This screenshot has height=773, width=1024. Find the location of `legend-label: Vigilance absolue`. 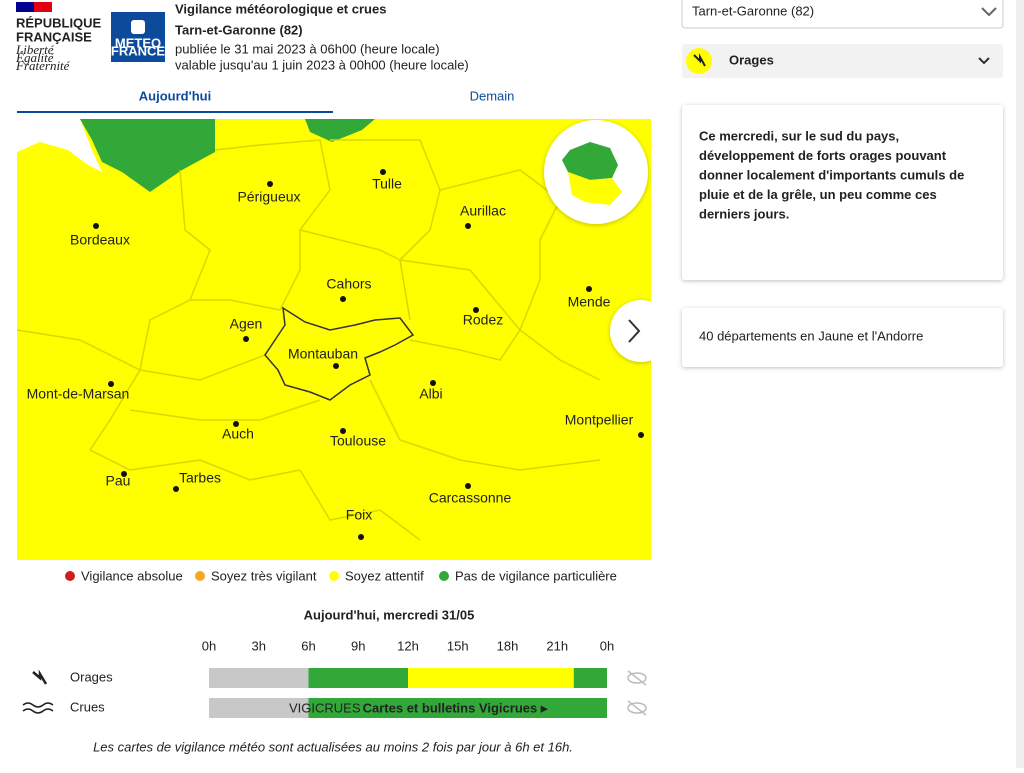

legend-label: Vigilance absolue is located at coordinates (132, 575).